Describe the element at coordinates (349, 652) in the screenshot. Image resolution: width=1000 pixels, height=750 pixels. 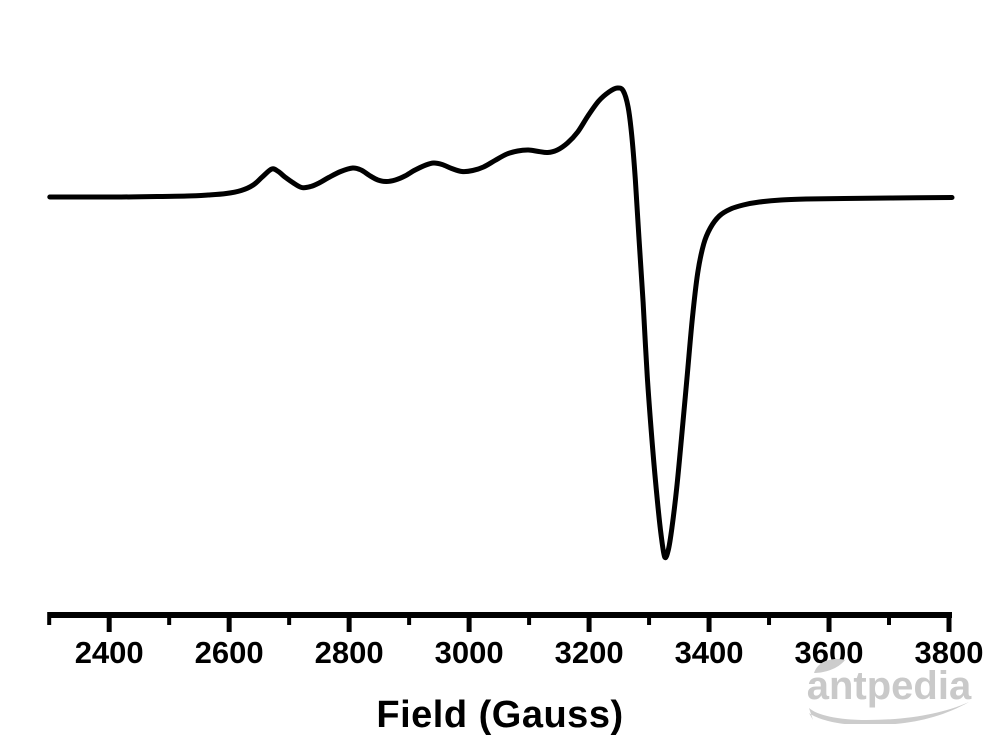
I see `x-axis-tick-label: 2800` at that location.